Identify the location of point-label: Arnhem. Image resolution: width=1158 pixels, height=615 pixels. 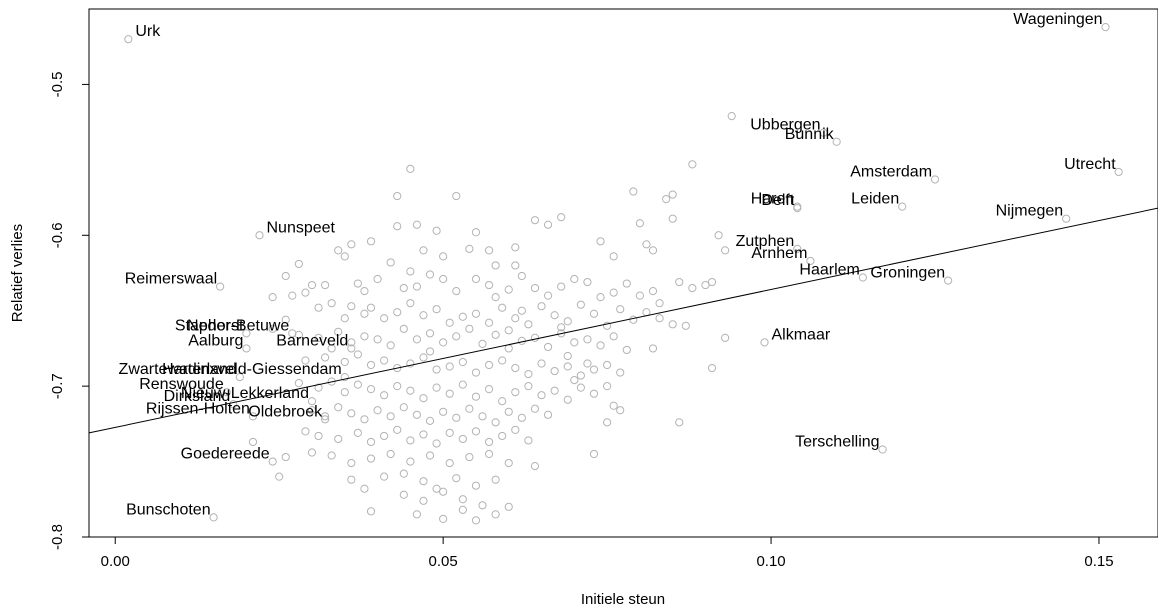
(779, 253).